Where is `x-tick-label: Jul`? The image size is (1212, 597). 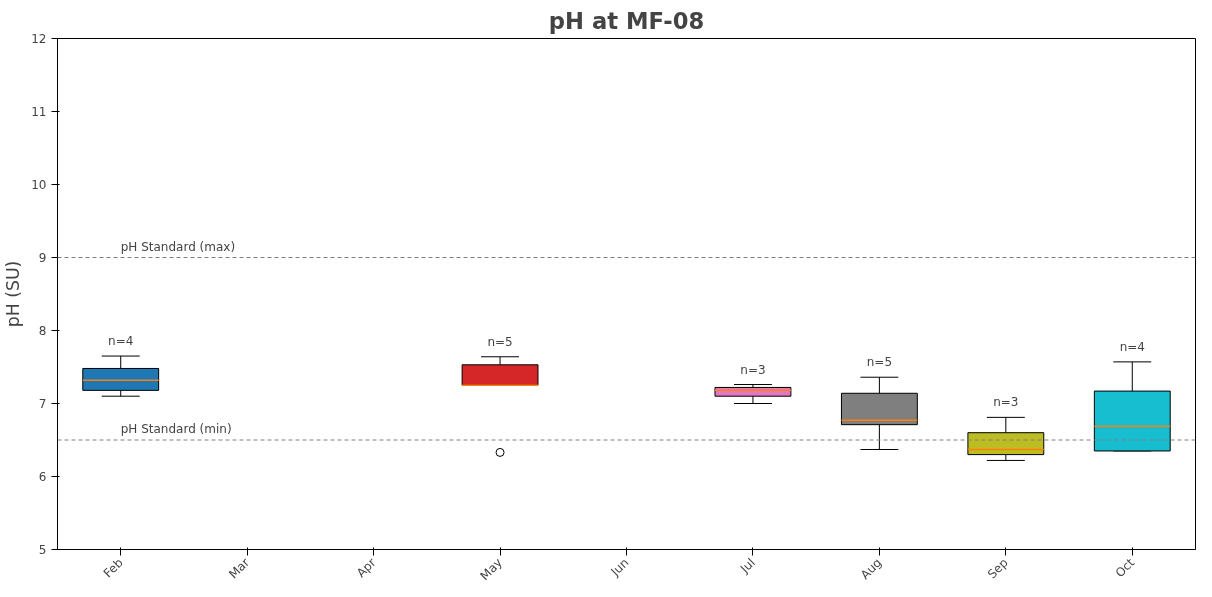
x-tick-label: Jul is located at coordinates (747, 566).